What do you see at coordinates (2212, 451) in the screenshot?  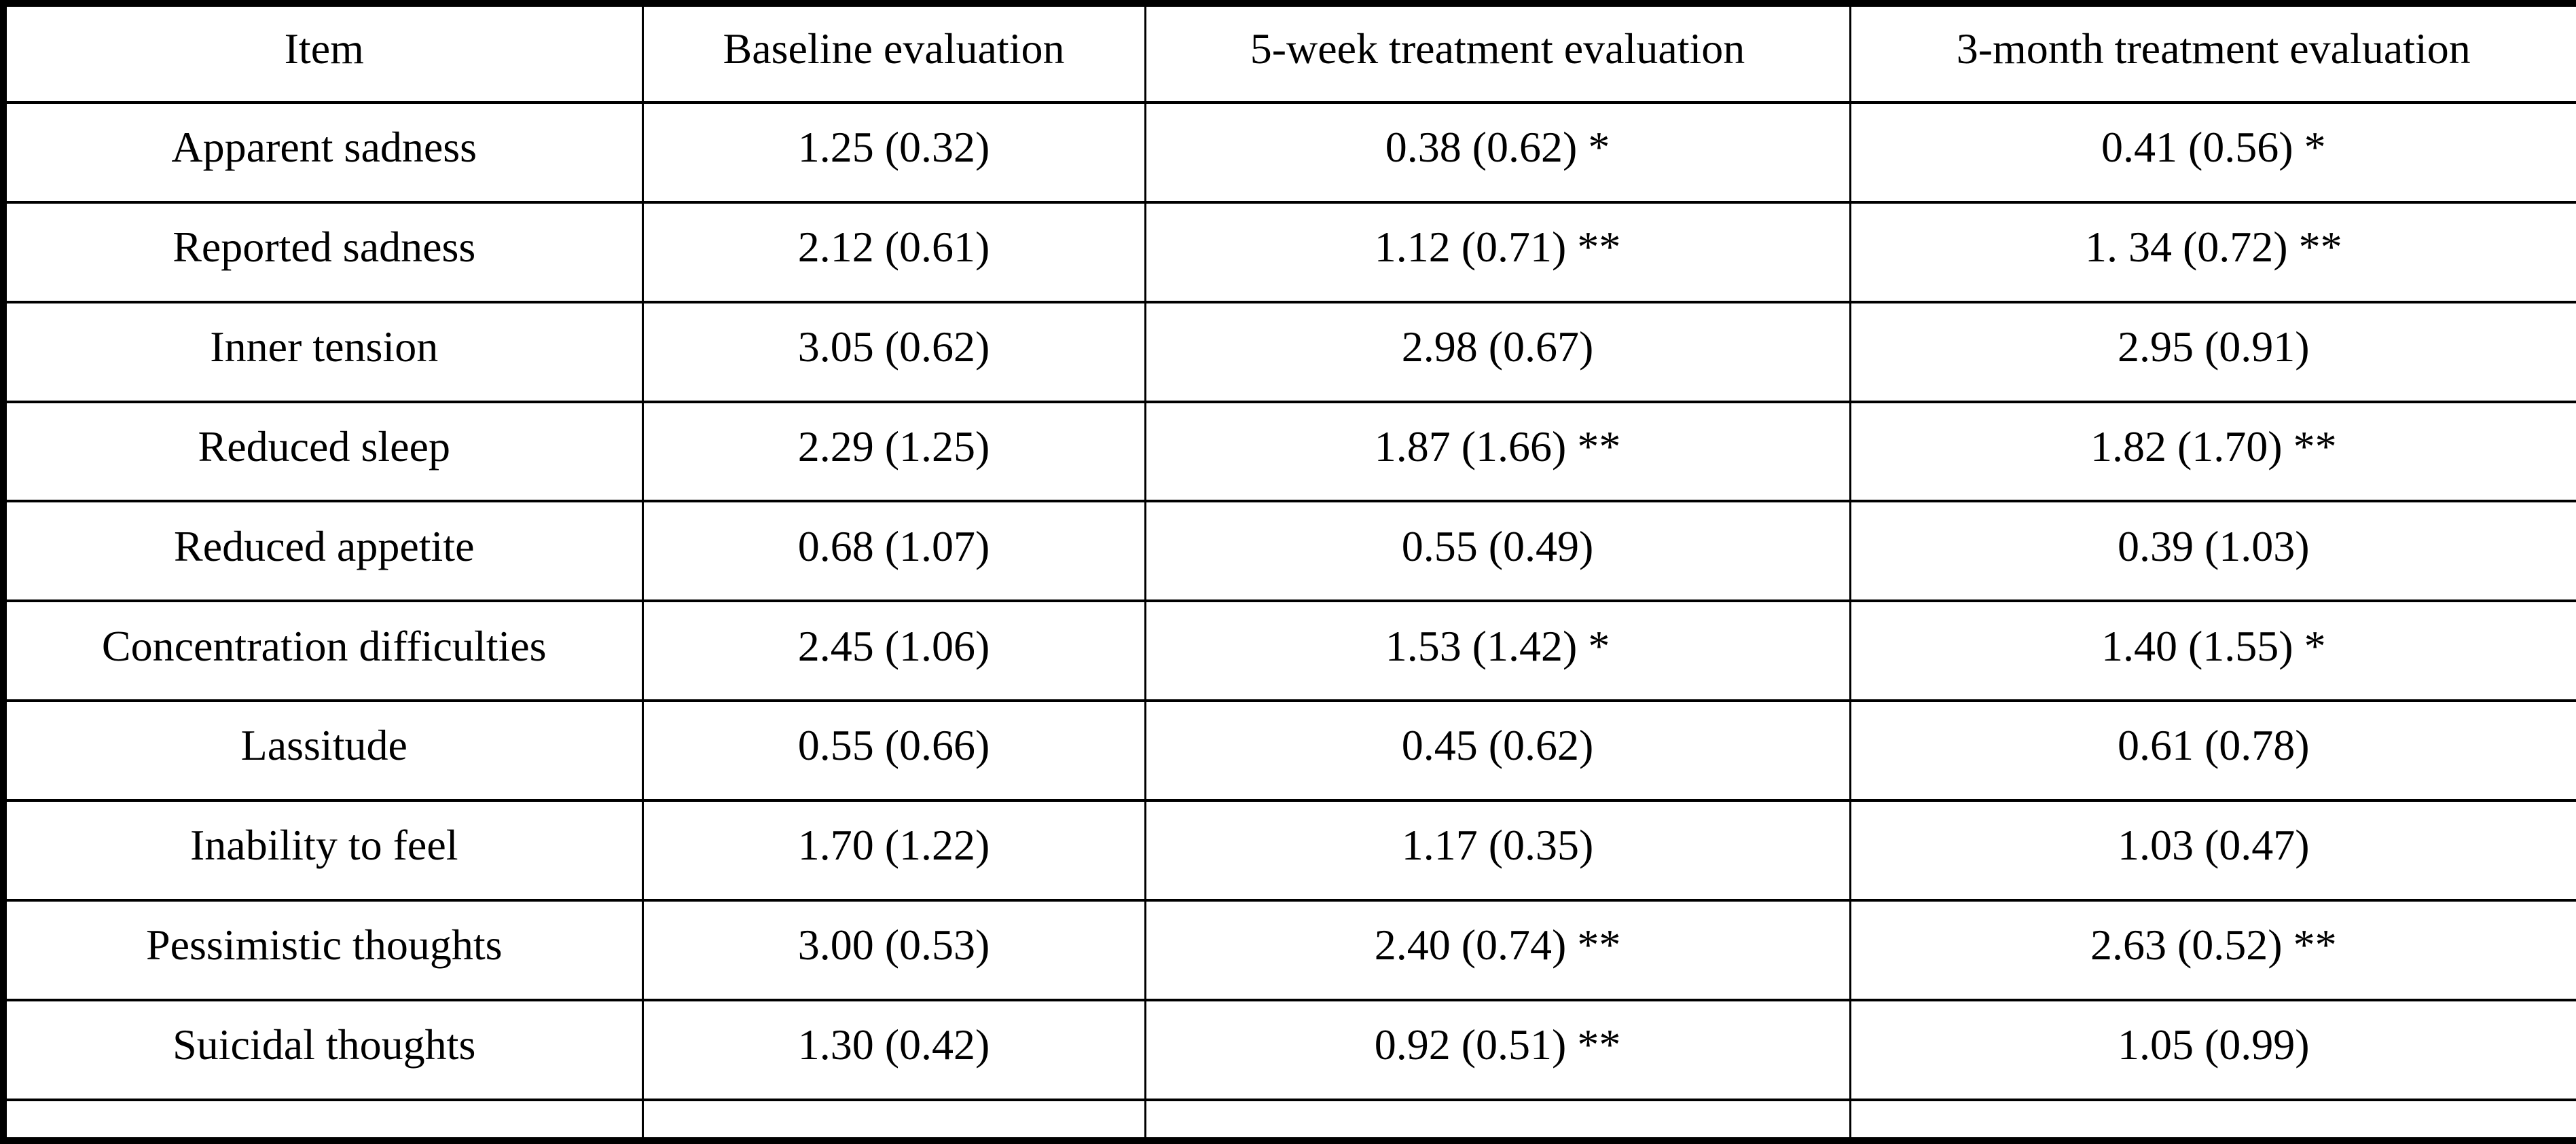 I see `month3-cell: 1.82 (1.70) **` at bounding box center [2212, 451].